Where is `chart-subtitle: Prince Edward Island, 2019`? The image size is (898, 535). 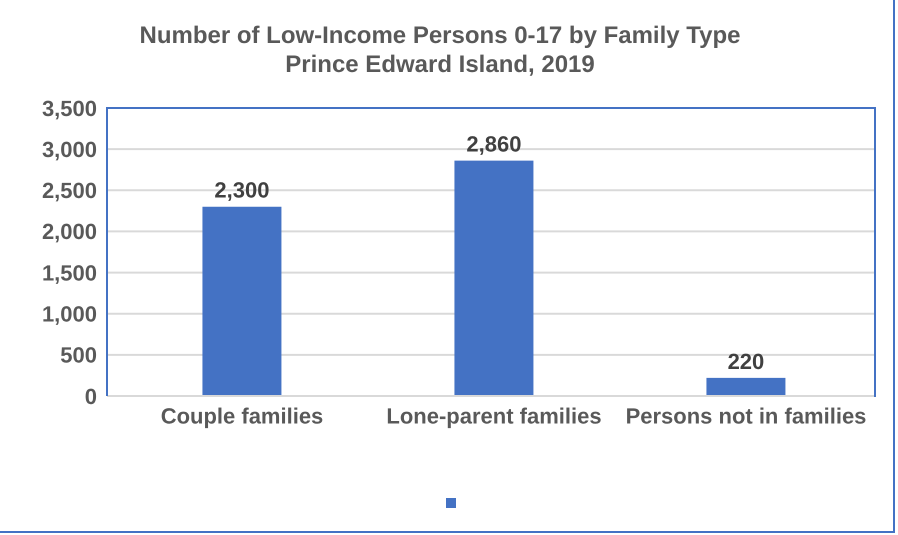 chart-subtitle: Prince Edward Island, 2019 is located at coordinates (440, 64).